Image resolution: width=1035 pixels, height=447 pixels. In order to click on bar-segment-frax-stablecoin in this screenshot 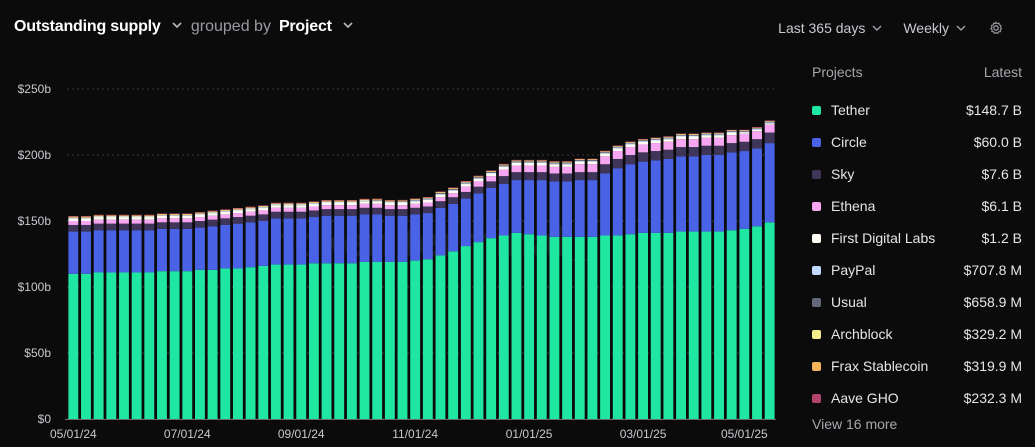, I will do `click(567, 162)`.